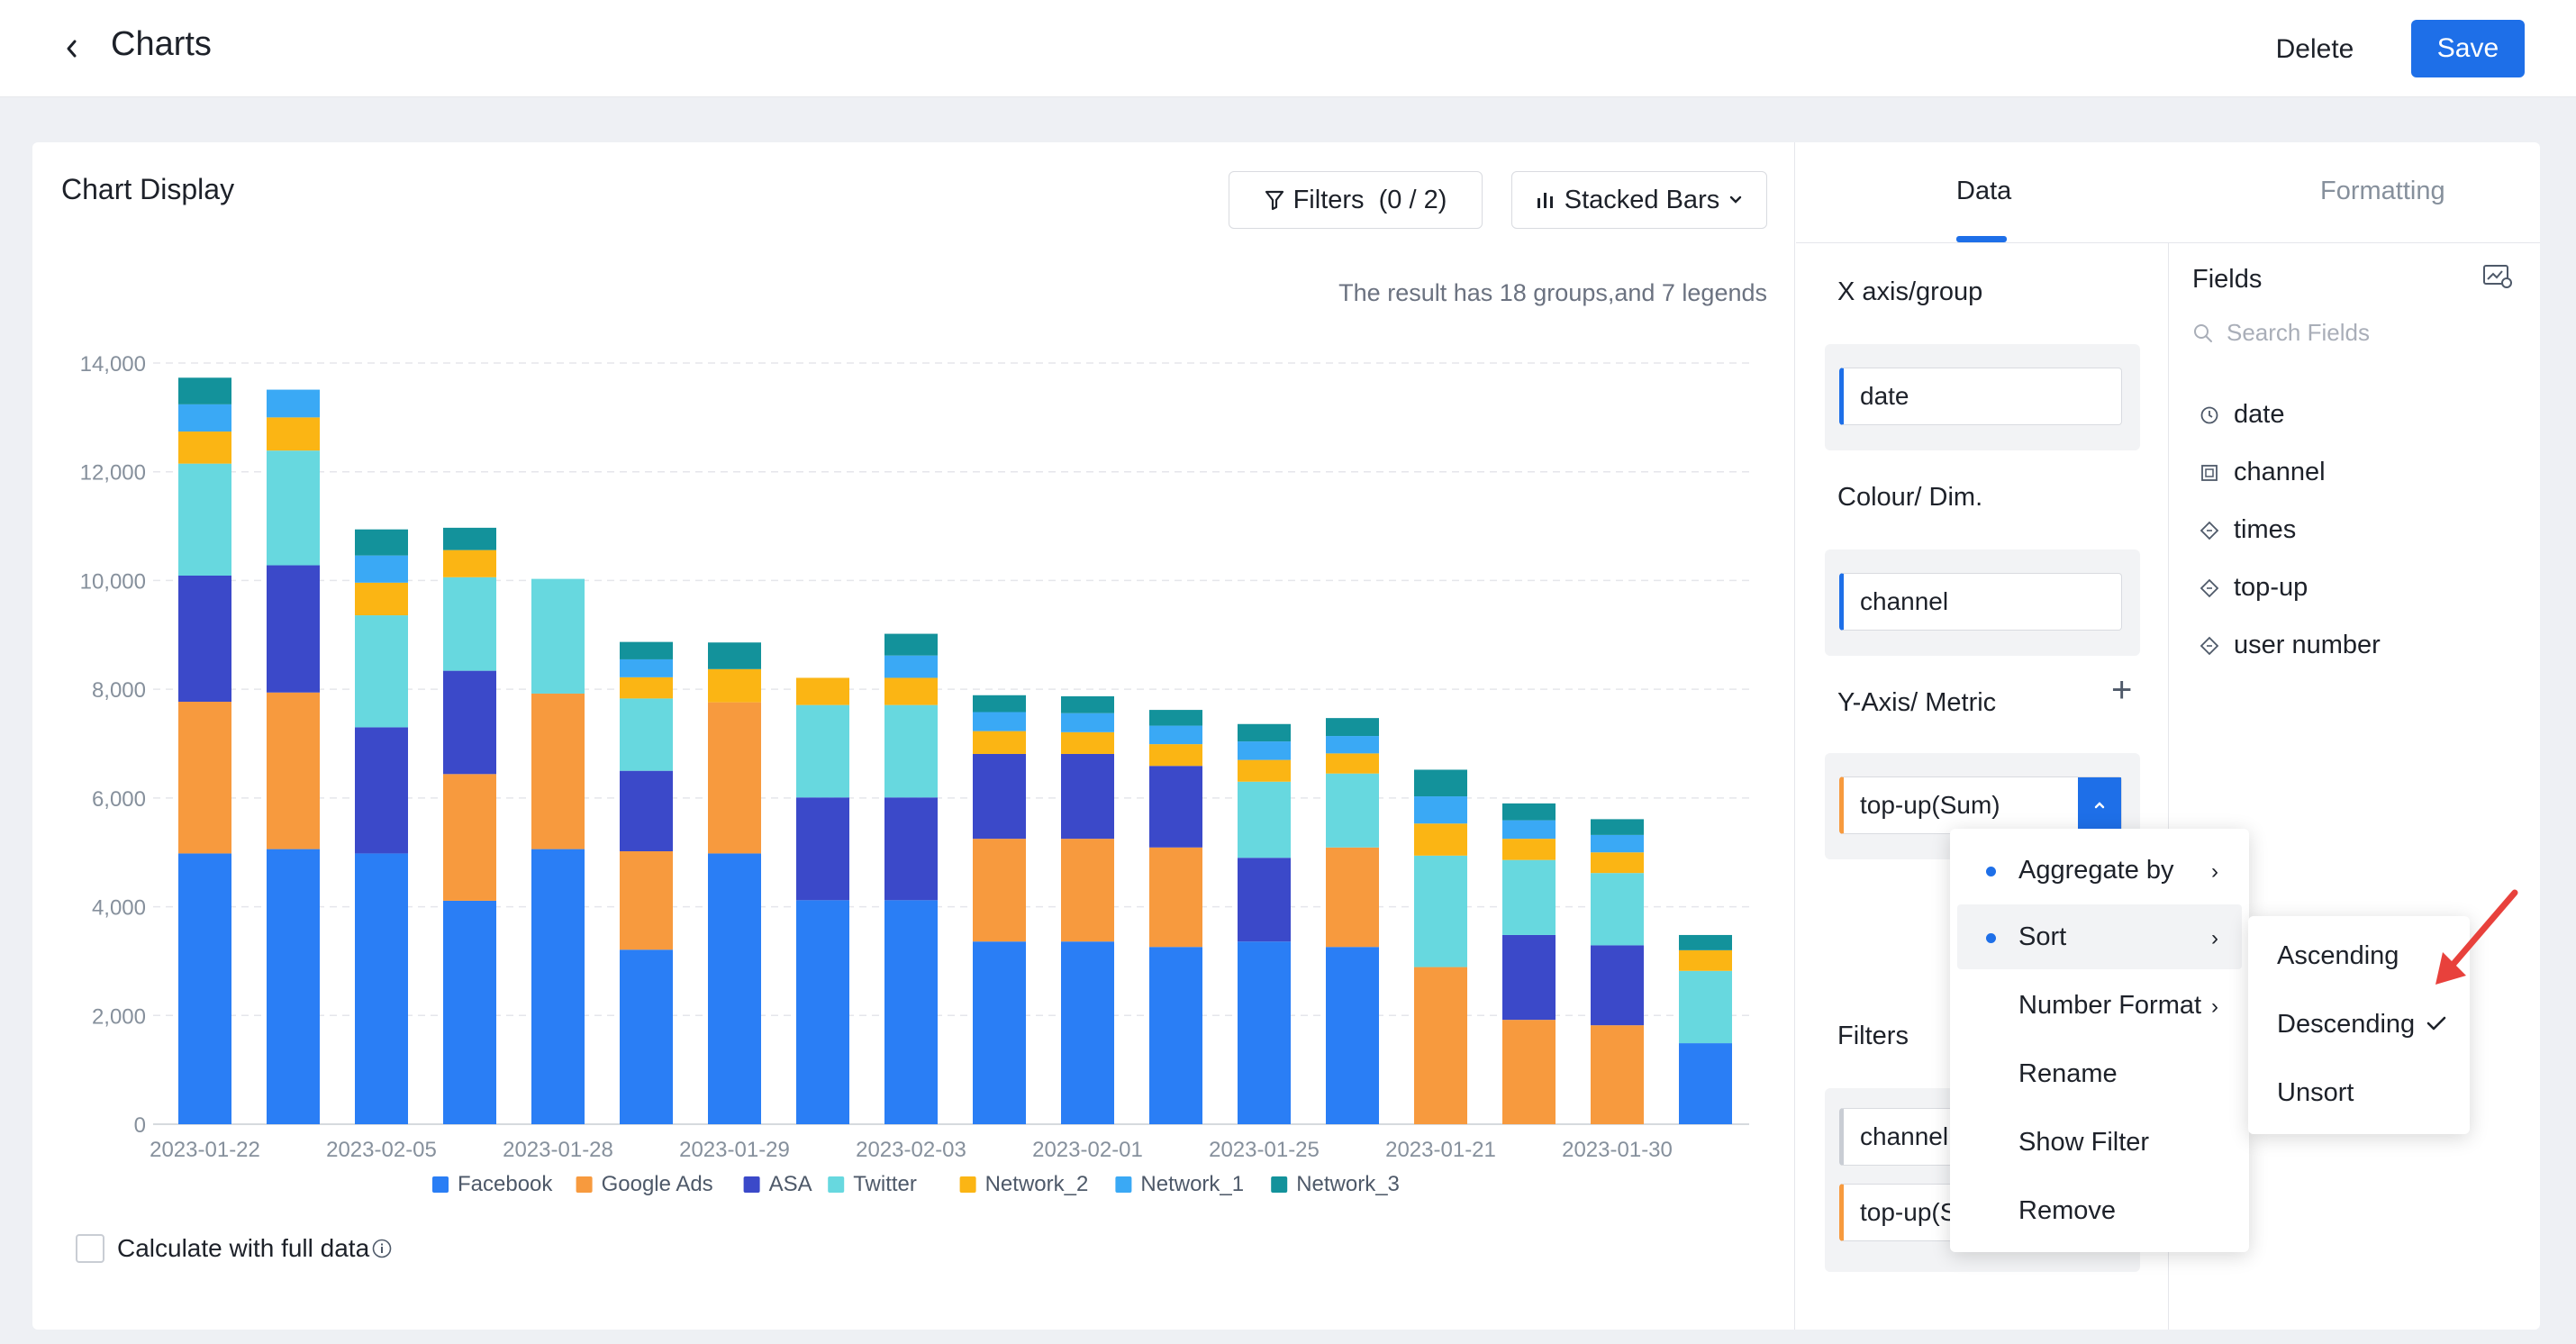  Describe the element at coordinates (2281, 333) in the screenshot. I see `field-search: Search Fields` at that location.